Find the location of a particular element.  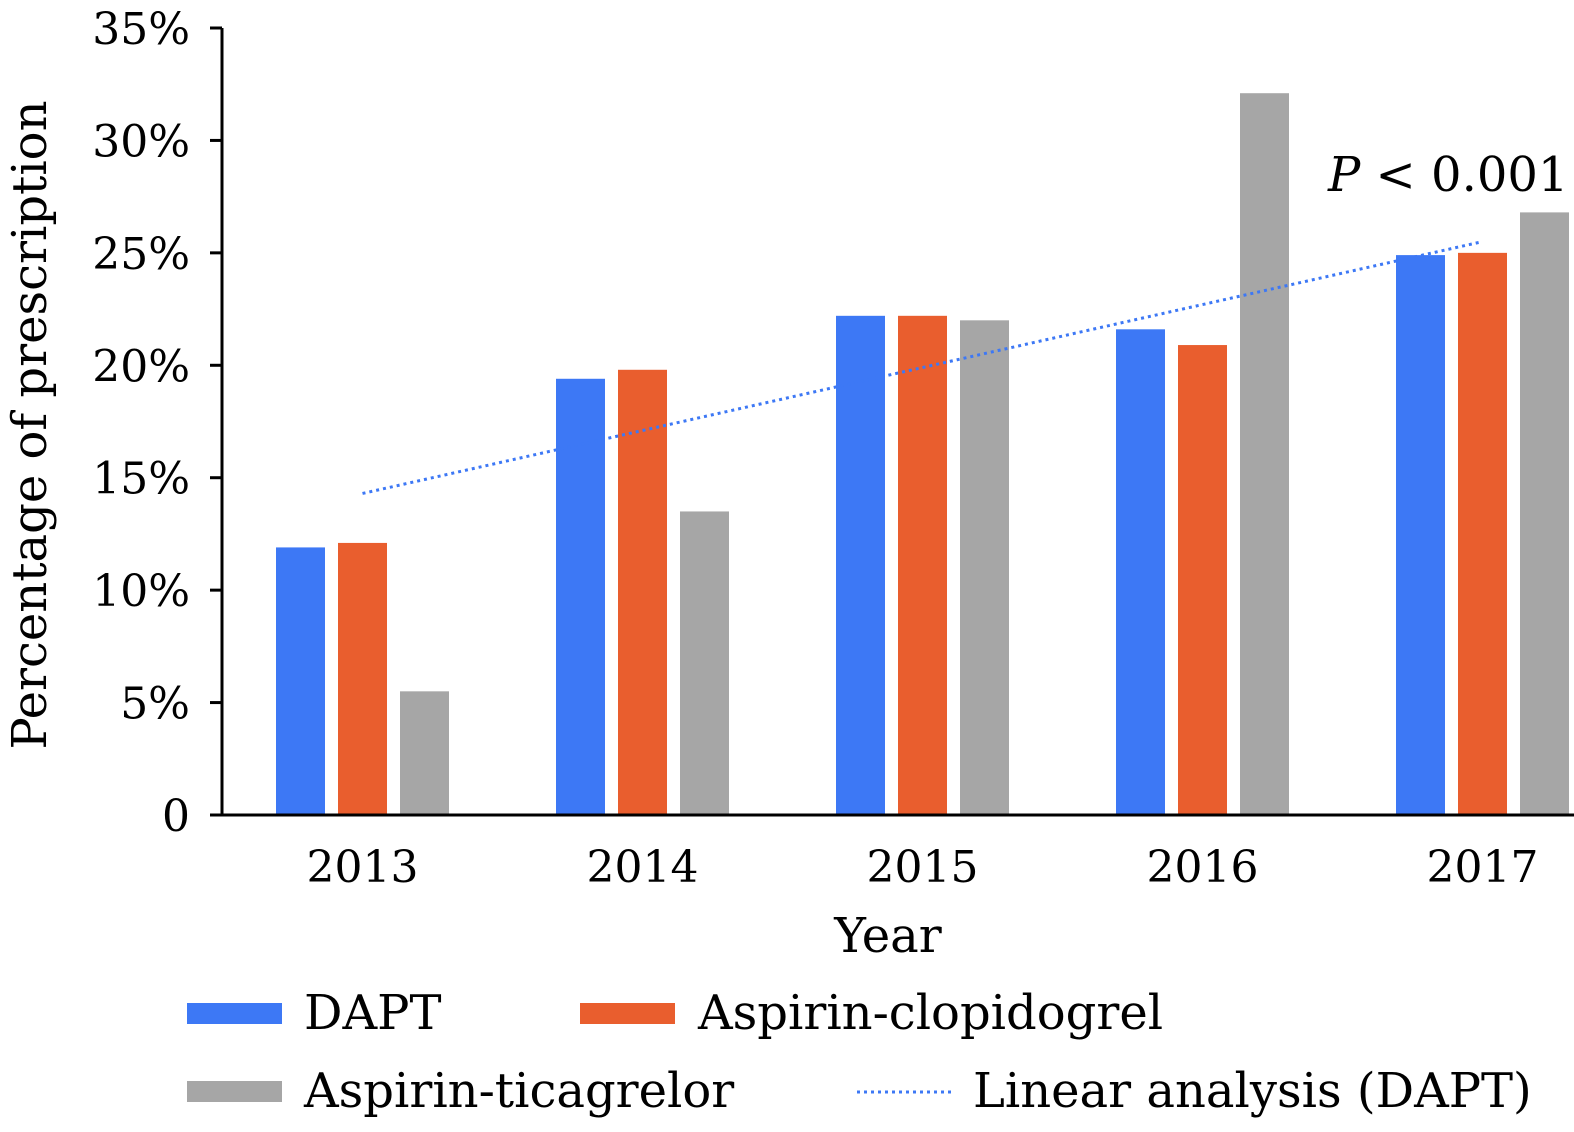

x-tick-label: 2015 is located at coordinates (923, 867).